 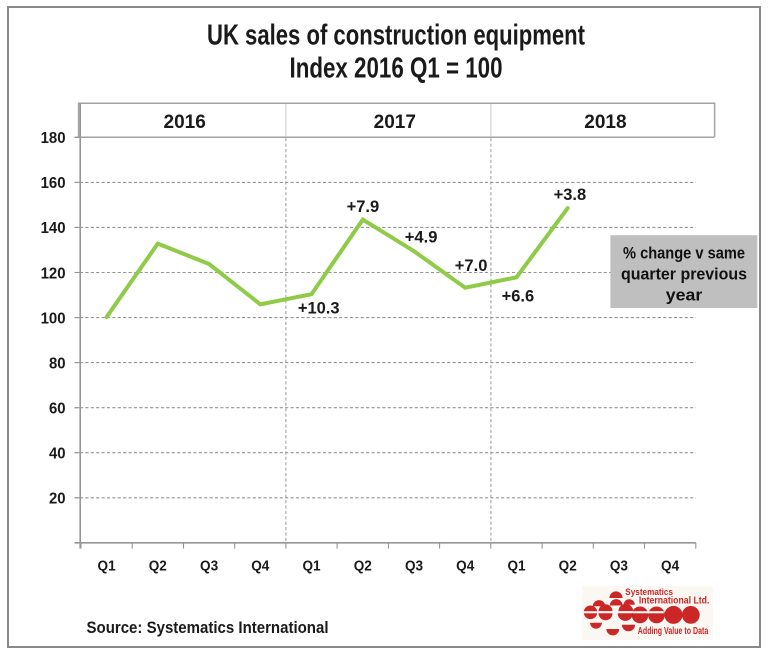 I want to click on svg-text: 140, so click(x=53, y=228).